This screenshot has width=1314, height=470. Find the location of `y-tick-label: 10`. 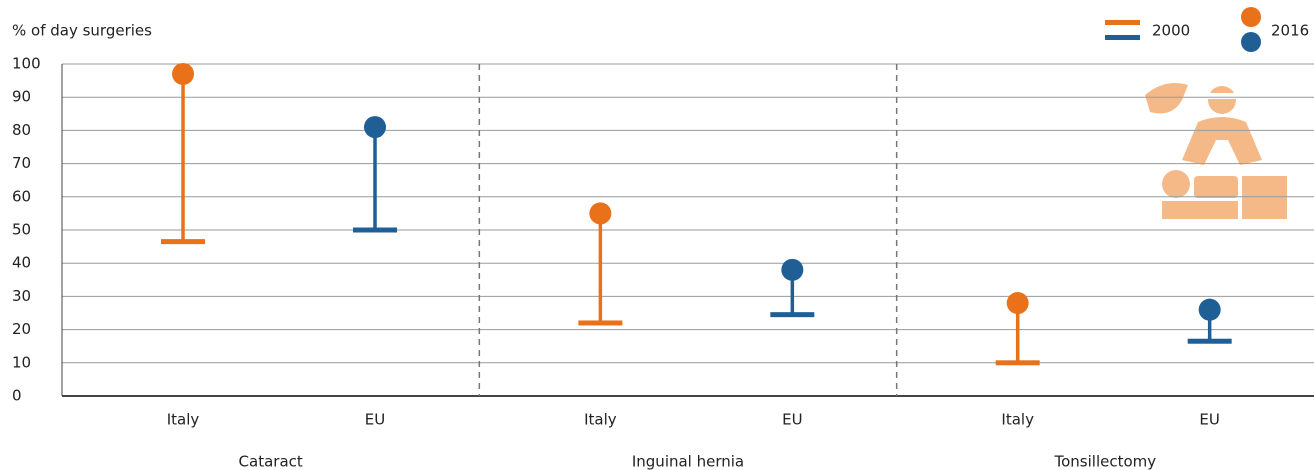

y-tick-label: 10 is located at coordinates (21, 362).